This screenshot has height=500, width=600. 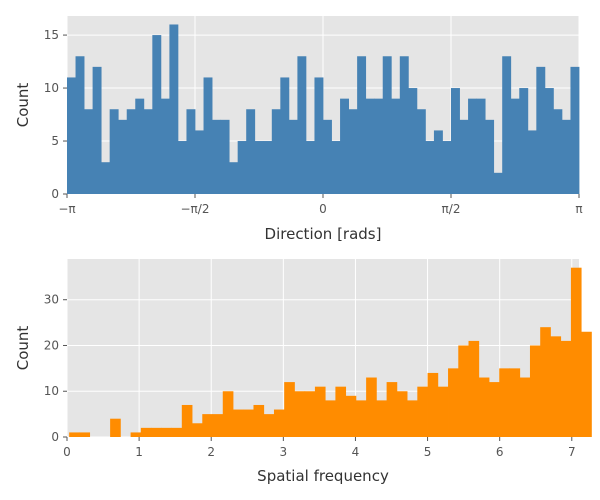 What do you see at coordinates (428, 452) in the screenshot?
I see `x-tick-label: 5` at bounding box center [428, 452].